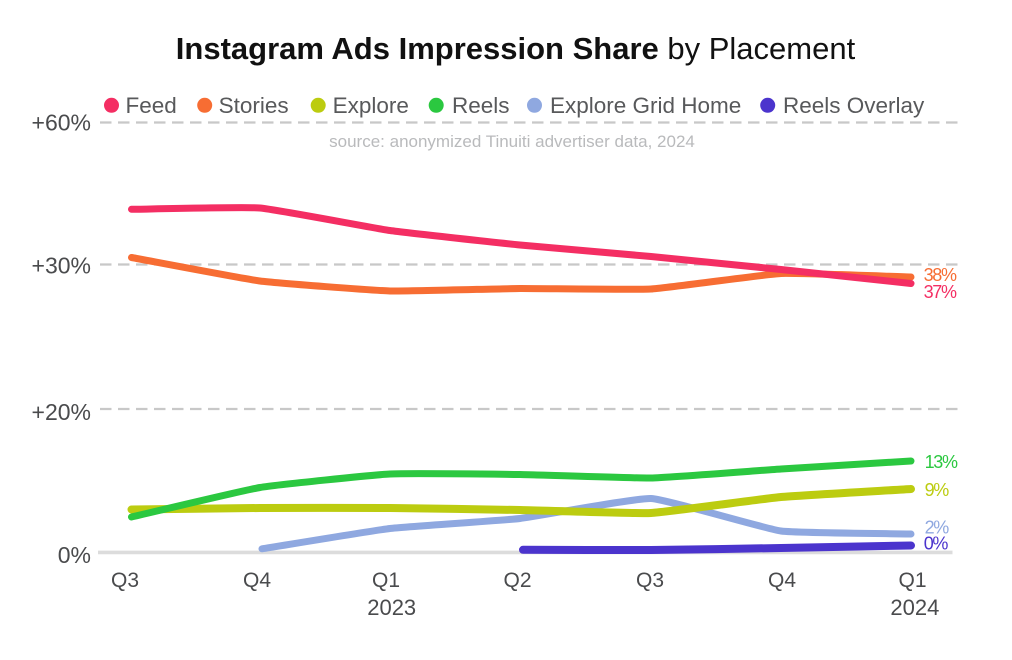 The height and width of the screenshot is (660, 1012). What do you see at coordinates (391, 607) in the screenshot?
I see `svg-text: 2023` at bounding box center [391, 607].